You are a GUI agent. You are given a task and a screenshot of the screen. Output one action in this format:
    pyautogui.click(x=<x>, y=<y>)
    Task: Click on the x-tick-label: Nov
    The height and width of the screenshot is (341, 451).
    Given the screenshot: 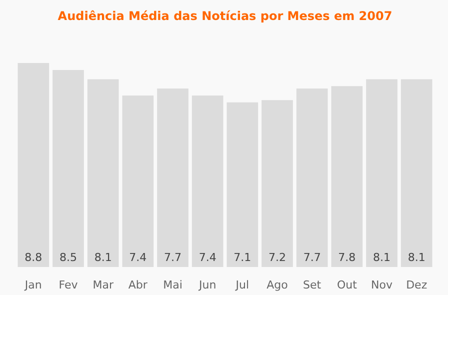 What is the action you would take?
    pyautogui.click(x=382, y=285)
    